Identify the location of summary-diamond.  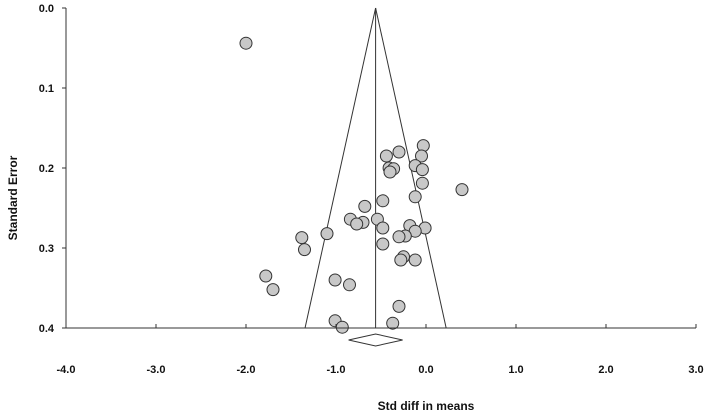
(375, 340).